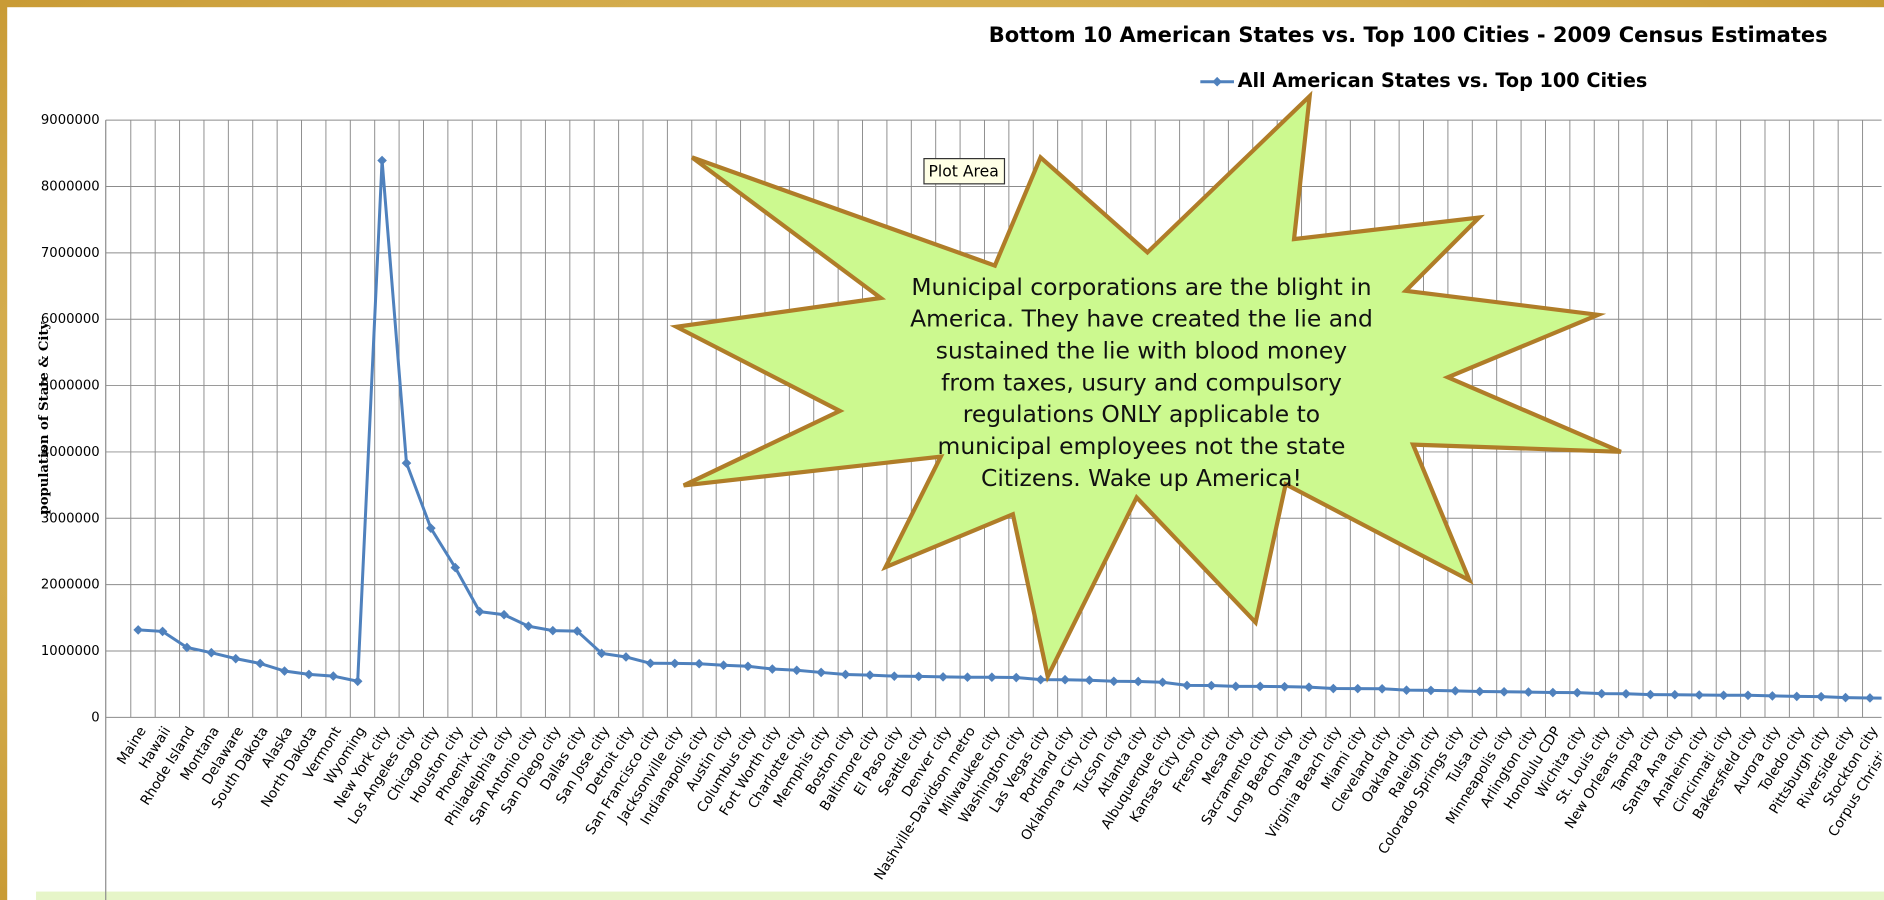 This screenshot has height=900, width=1884. I want to click on y-tick-label: 9000000, so click(70, 120).